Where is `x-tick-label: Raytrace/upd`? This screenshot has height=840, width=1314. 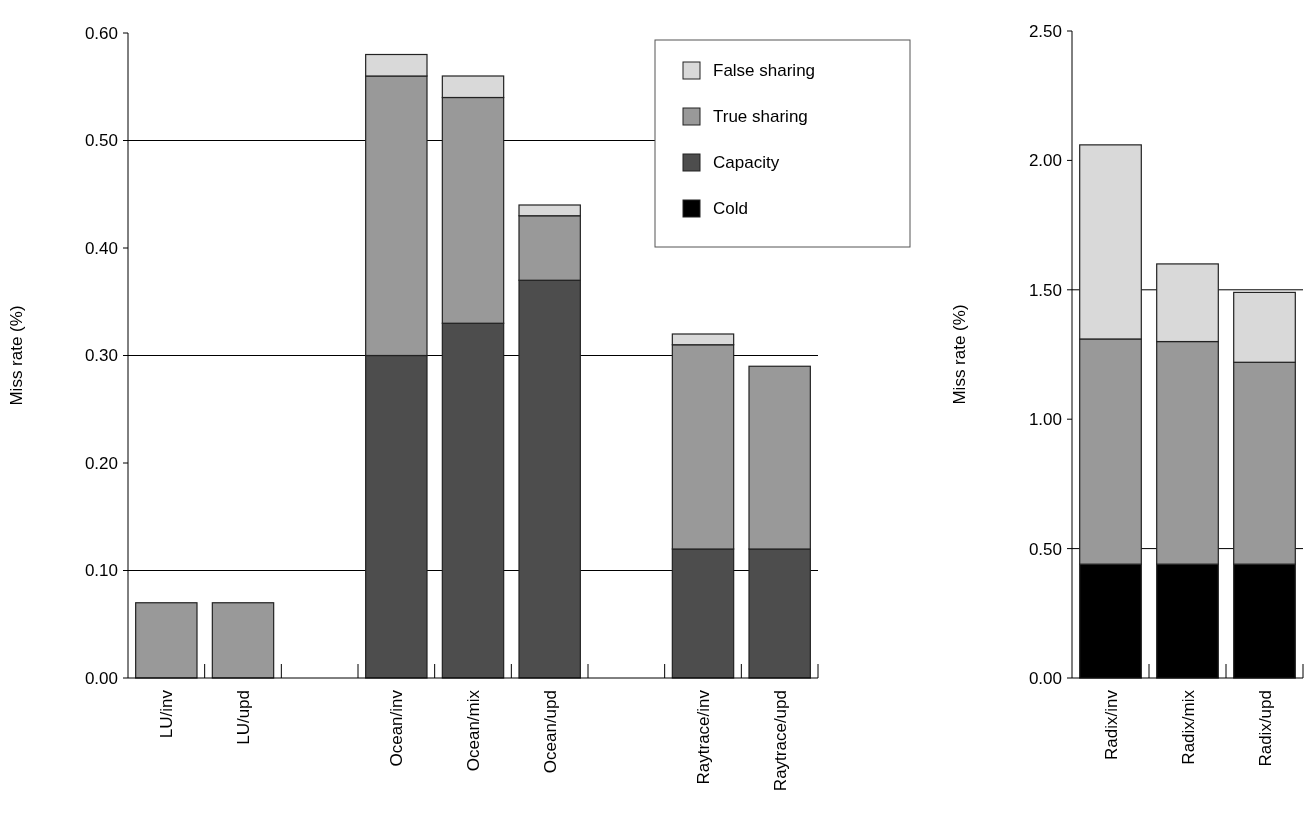 x-tick-label: Raytrace/upd is located at coordinates (780, 741).